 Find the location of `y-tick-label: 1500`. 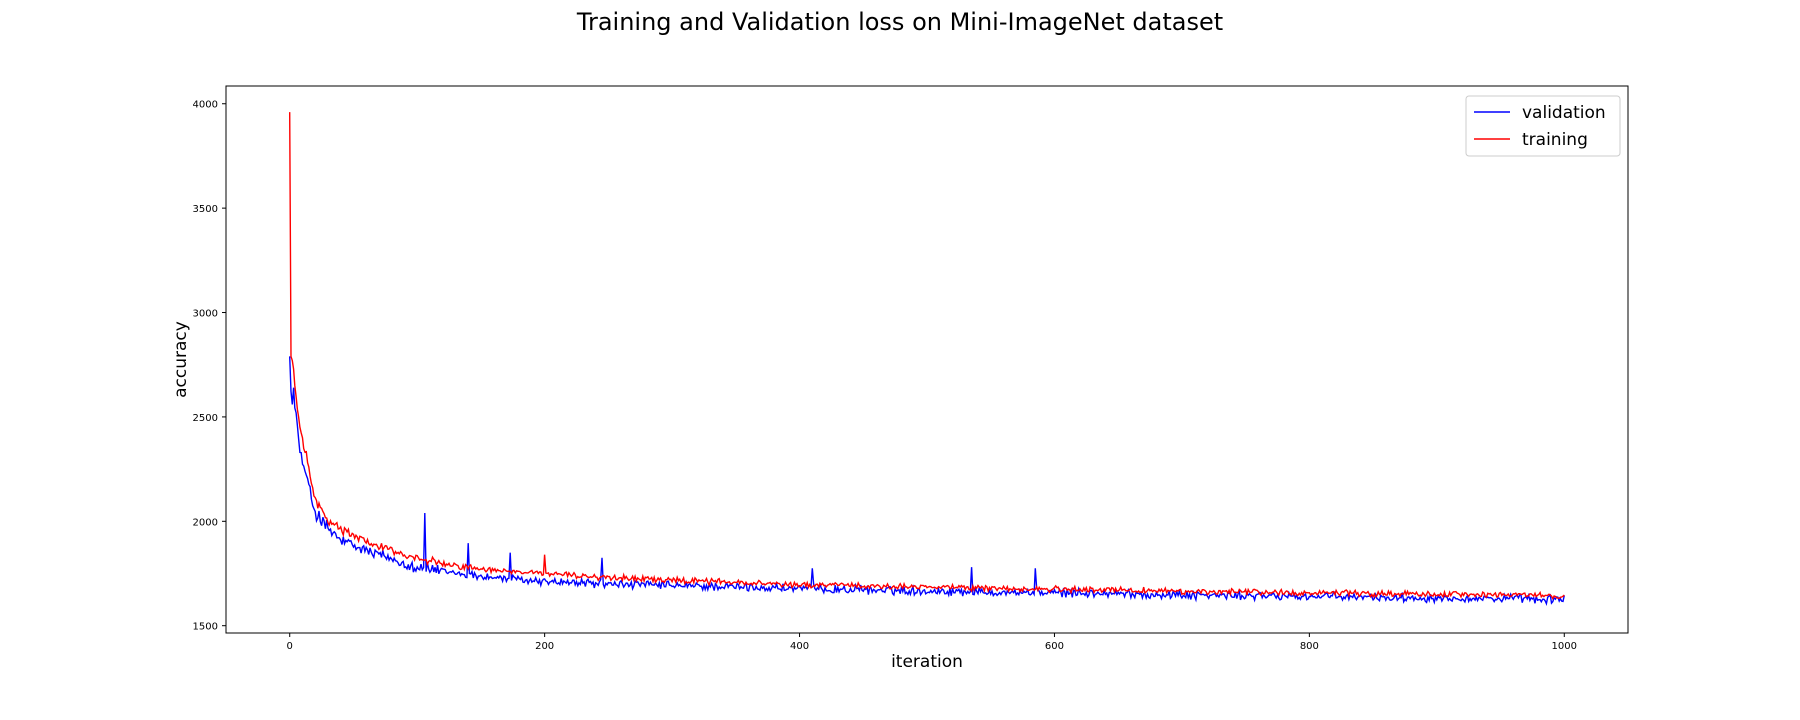

y-tick-label: 1500 is located at coordinates (205, 627).